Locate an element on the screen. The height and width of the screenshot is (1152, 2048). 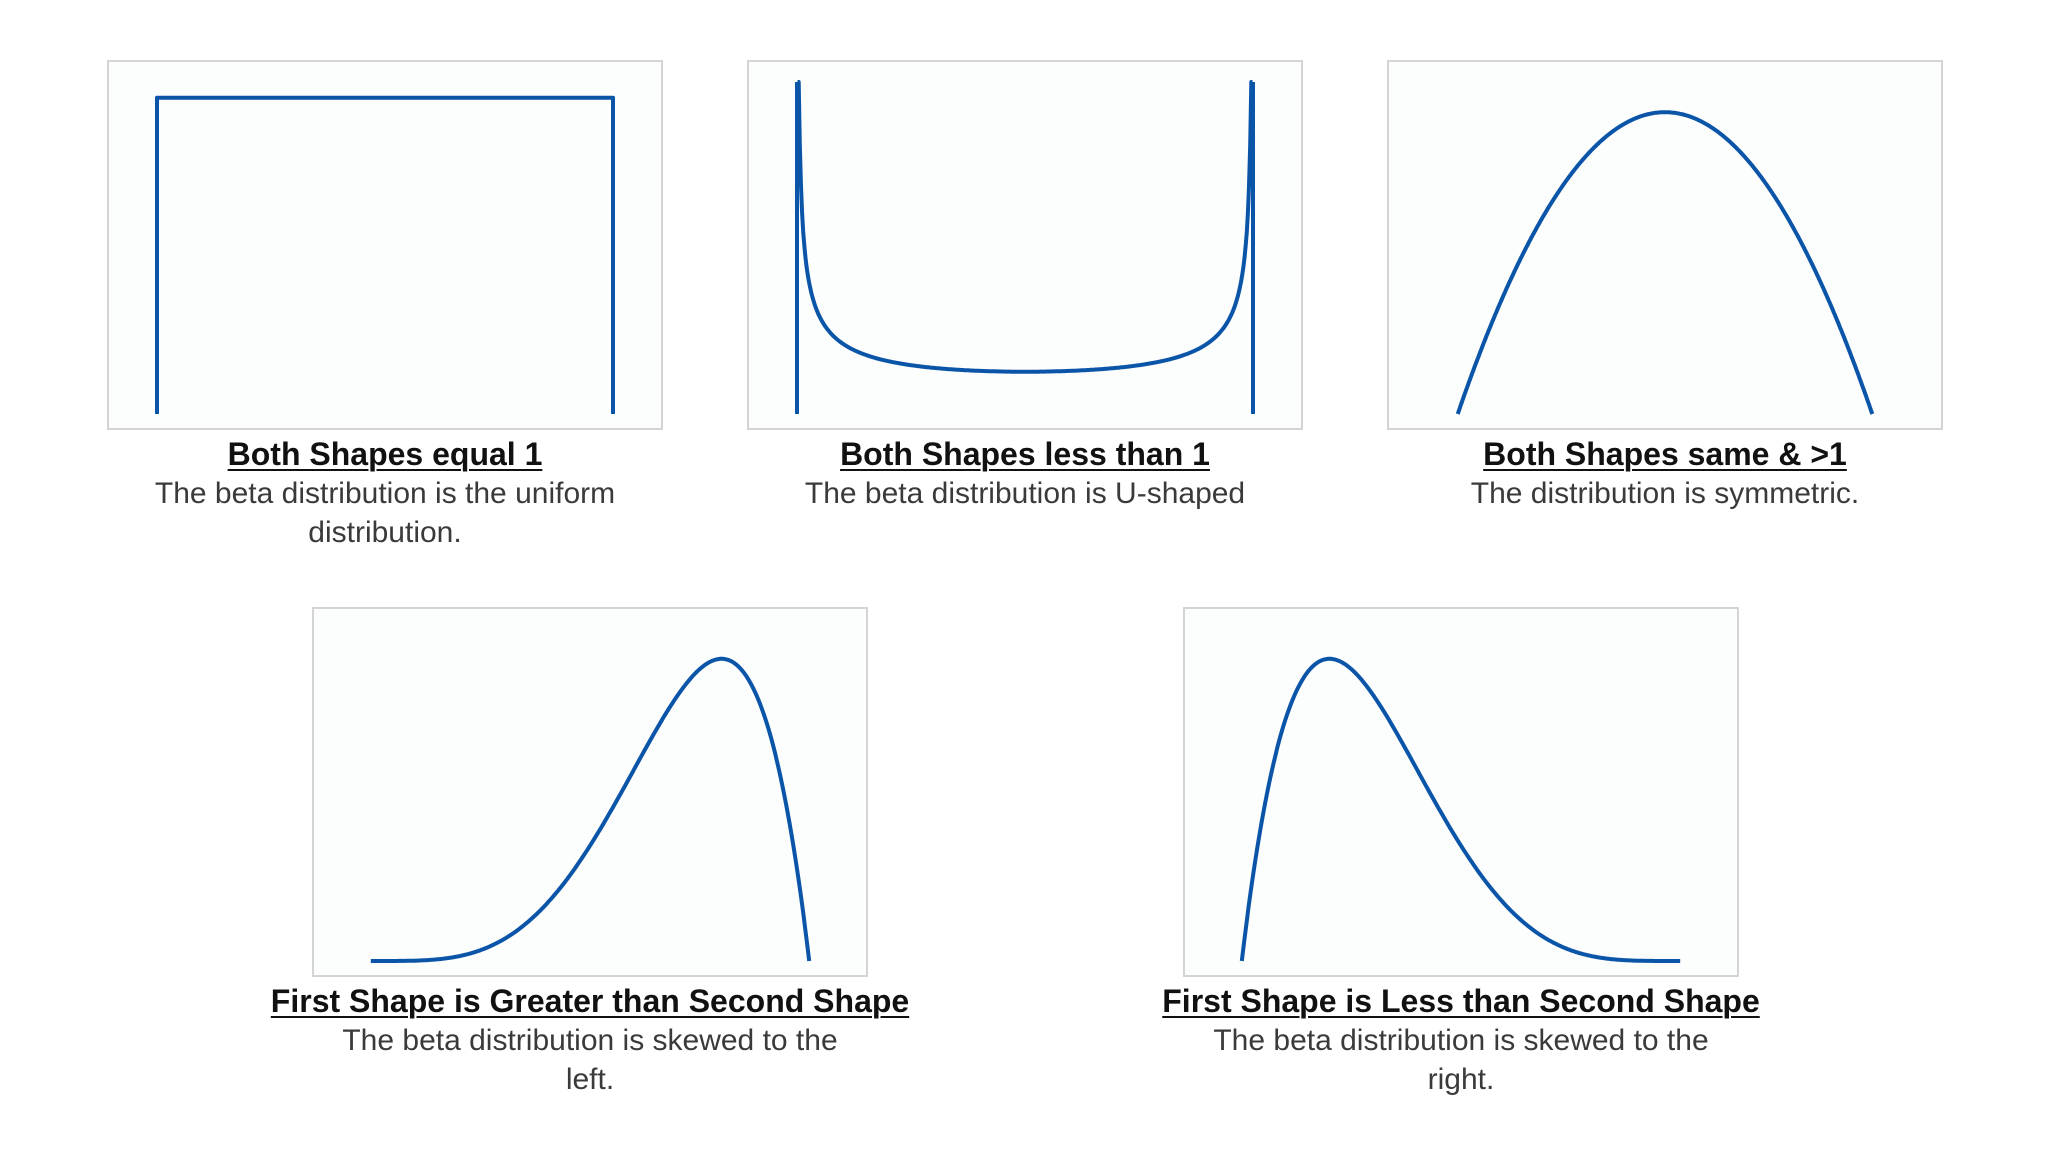
chart-title: Both Shapes equal 1 is located at coordinates (385, 454).